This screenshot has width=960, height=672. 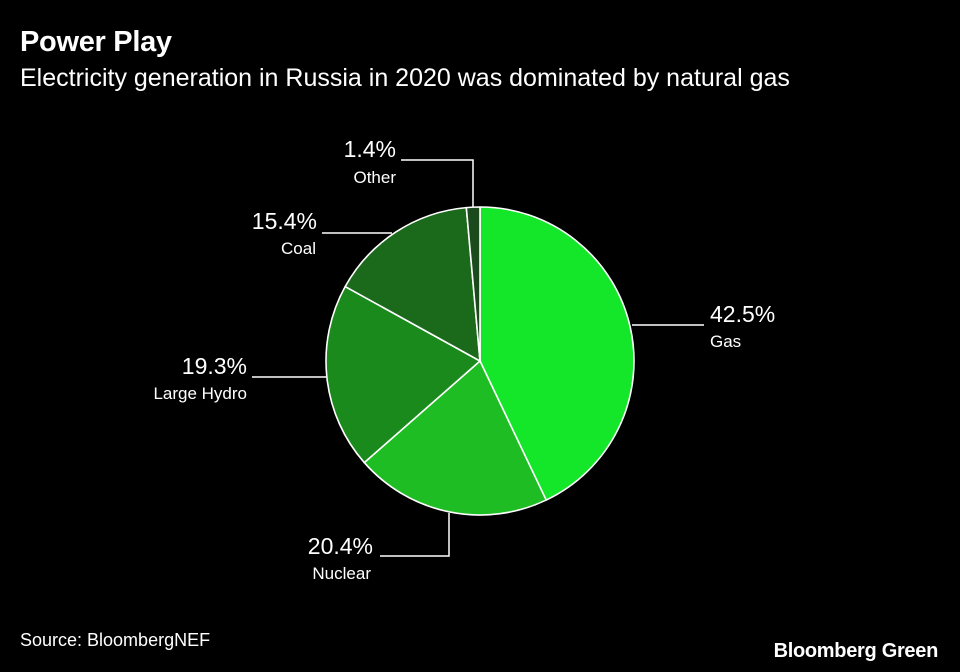 I want to click on slice-value-nuclear: 20.4%, so click(x=340, y=546).